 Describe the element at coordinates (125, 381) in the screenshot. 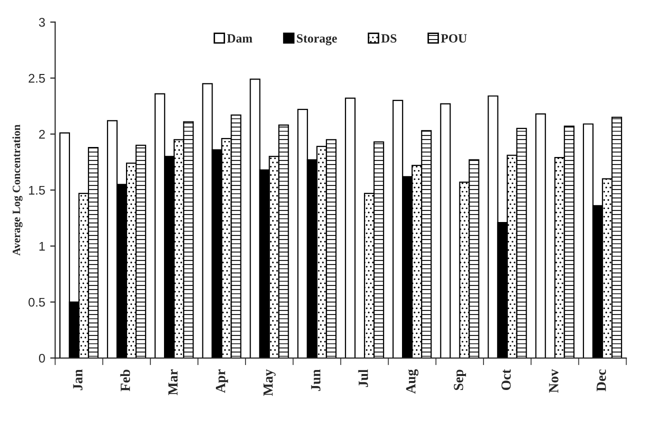

I see `x-tick-label: Feb` at that location.